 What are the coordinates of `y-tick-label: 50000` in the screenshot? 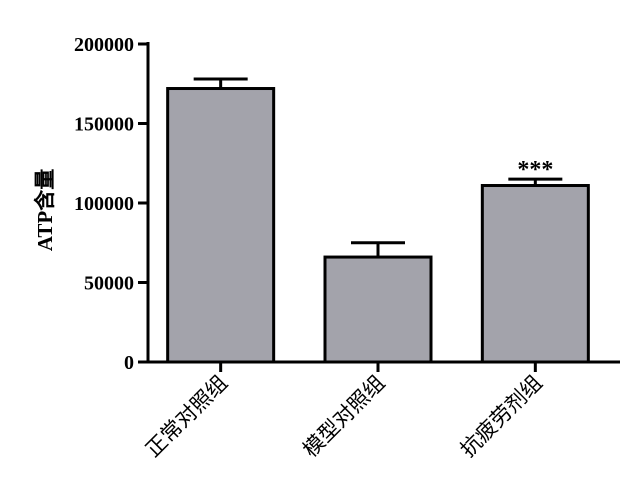 It's located at (109, 284).